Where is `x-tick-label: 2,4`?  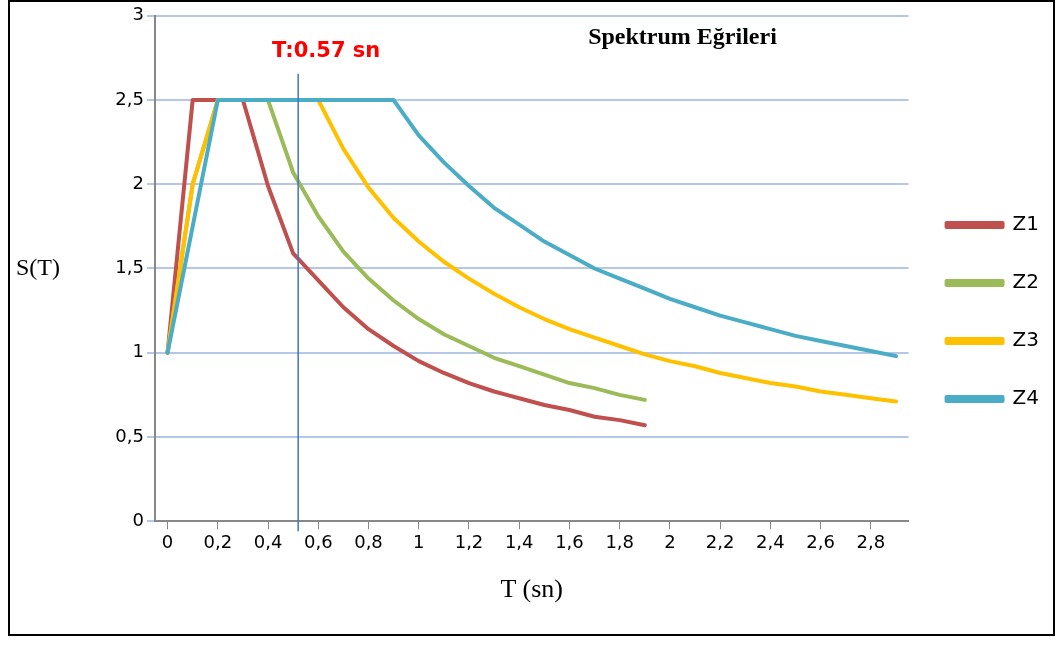
x-tick-label: 2,4 is located at coordinates (770, 541).